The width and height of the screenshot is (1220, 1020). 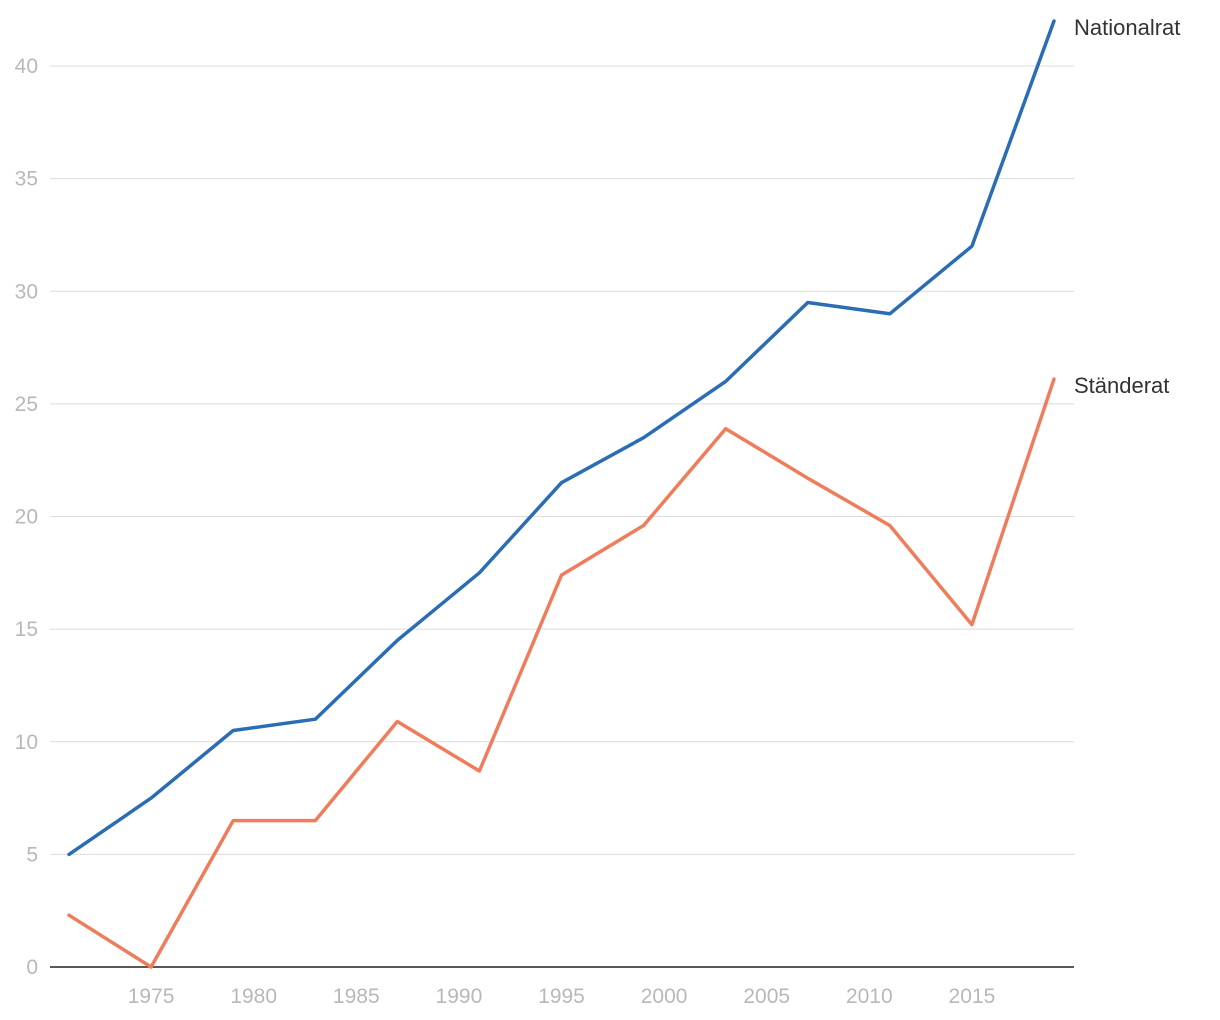 I want to click on y-tick-label: 15, so click(x=26, y=629).